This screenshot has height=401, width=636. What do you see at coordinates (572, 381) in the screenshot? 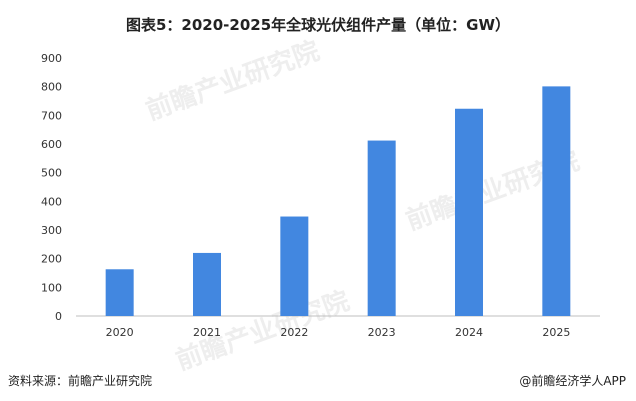
I see `credit-note: @前瞻经济学人APP` at bounding box center [572, 381].